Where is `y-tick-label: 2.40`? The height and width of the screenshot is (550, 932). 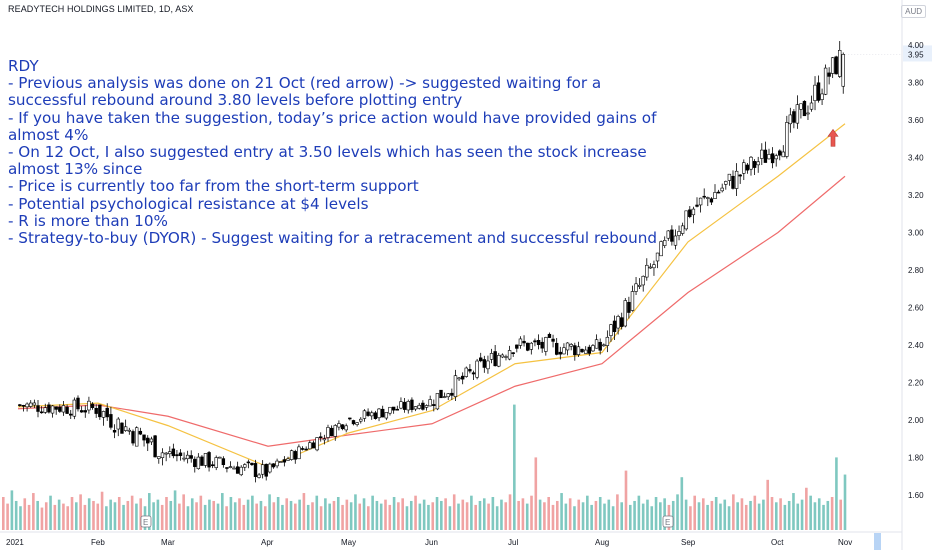 y-tick-label: 2.40 is located at coordinates (916, 345).